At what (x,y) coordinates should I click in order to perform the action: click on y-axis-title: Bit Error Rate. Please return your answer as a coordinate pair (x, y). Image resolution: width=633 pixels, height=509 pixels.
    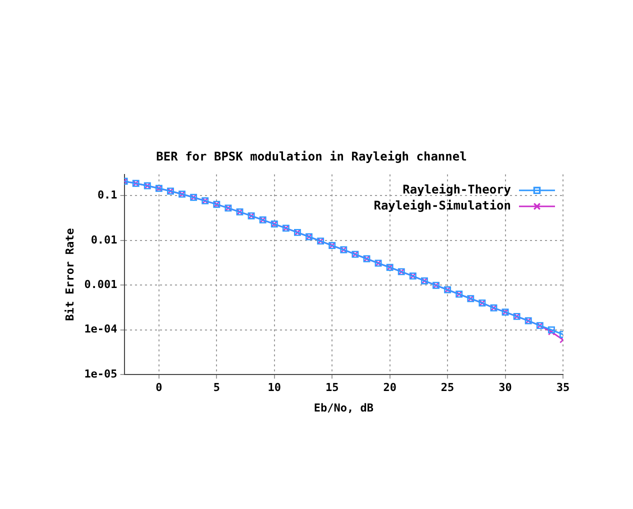
    Looking at the image, I should click on (69, 274).